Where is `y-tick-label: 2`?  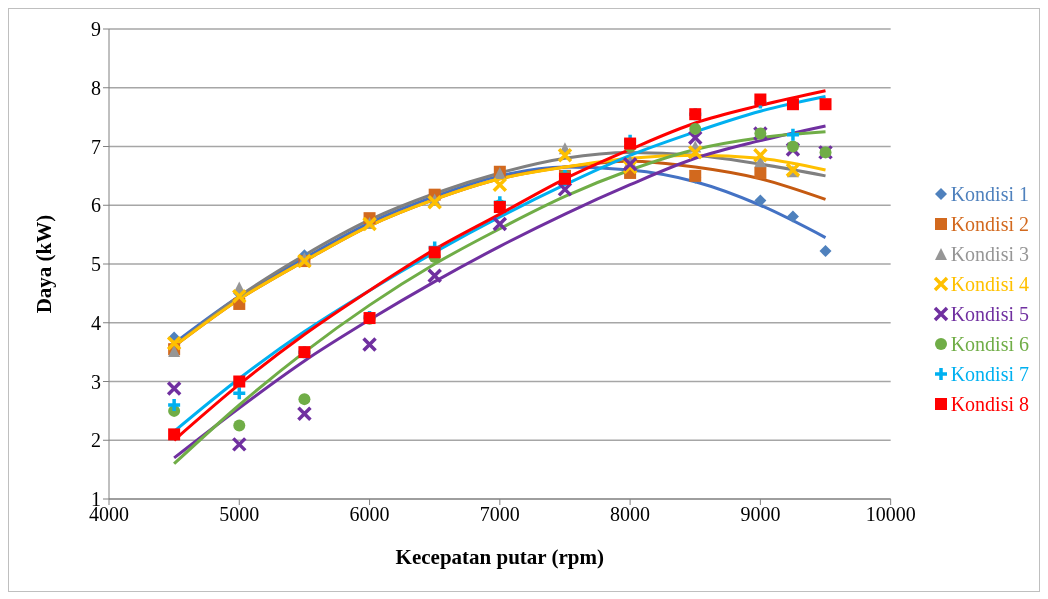 y-tick-label: 2 is located at coordinates (96, 440).